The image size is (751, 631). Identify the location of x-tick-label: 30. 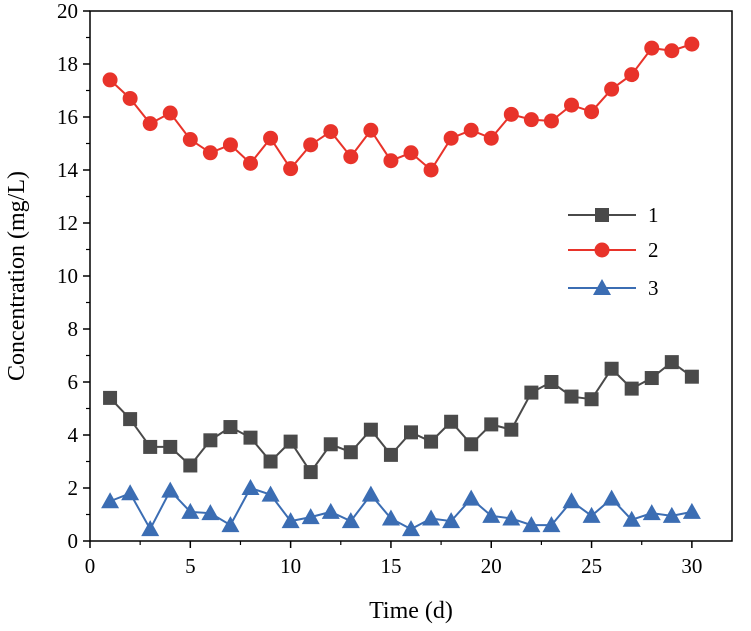
(691, 566).